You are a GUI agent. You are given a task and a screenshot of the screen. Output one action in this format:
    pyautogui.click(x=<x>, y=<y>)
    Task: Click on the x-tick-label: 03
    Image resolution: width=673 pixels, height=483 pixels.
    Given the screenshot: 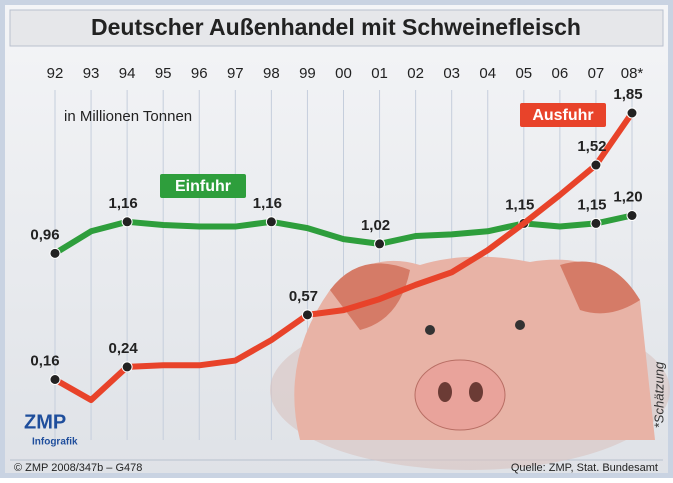 What is the action you would take?
    pyautogui.click(x=451, y=73)
    